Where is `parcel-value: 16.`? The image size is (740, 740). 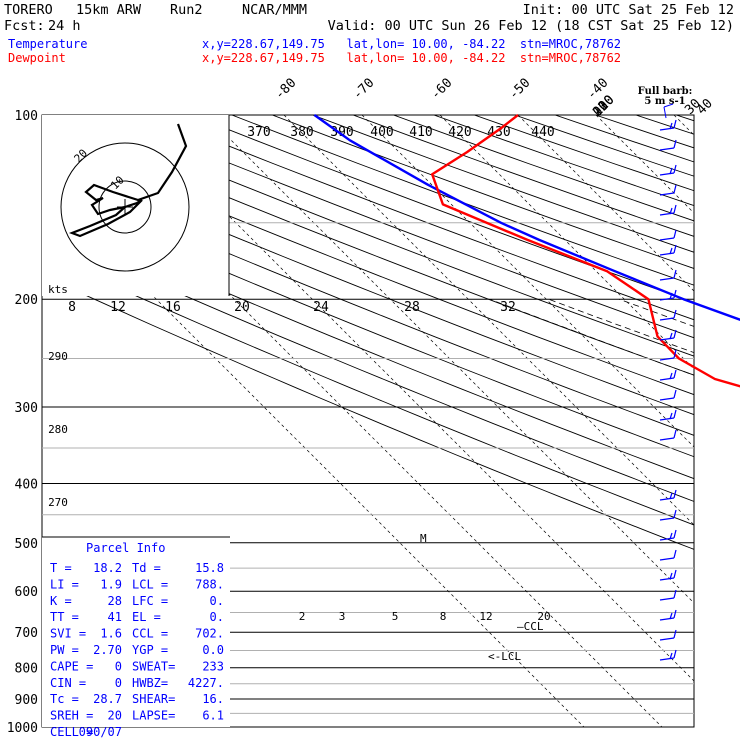
parcel-value: 16. is located at coordinates (213, 699).